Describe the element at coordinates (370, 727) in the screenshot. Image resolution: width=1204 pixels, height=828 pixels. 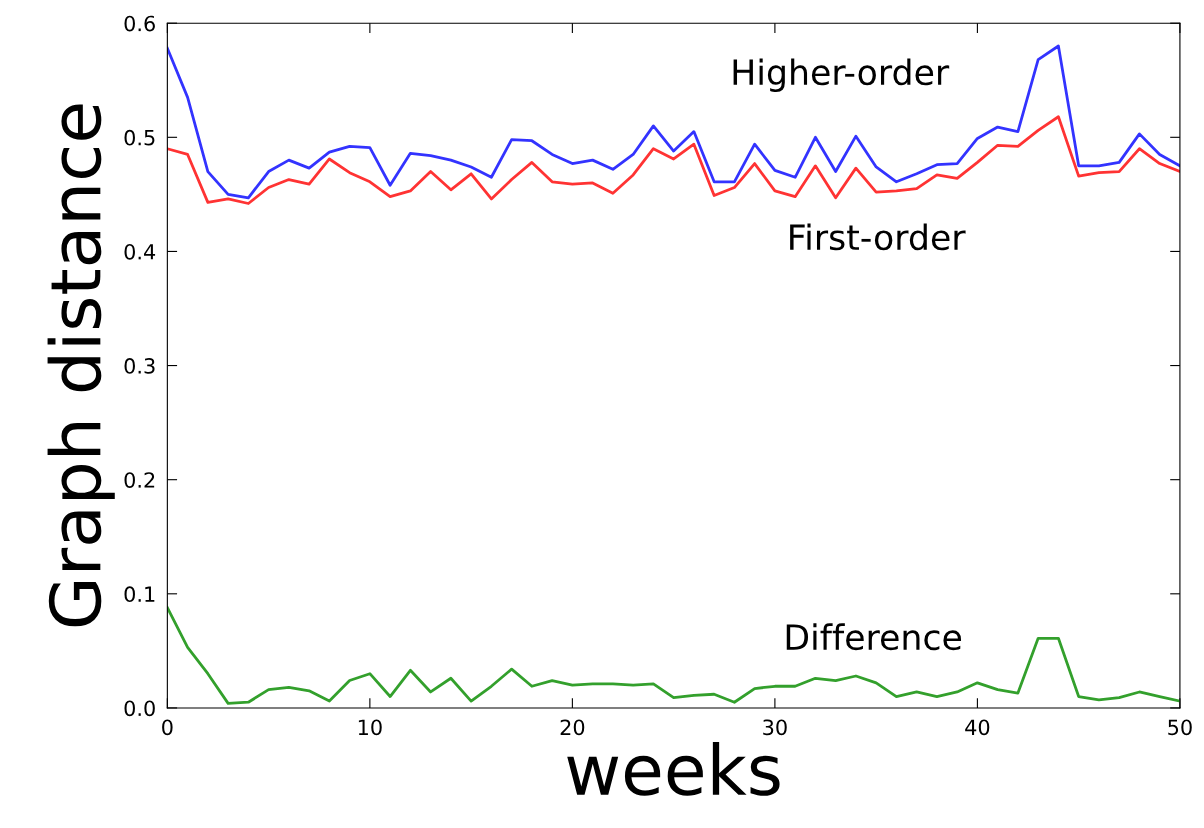
I see `x-tick-label: 10` at that location.